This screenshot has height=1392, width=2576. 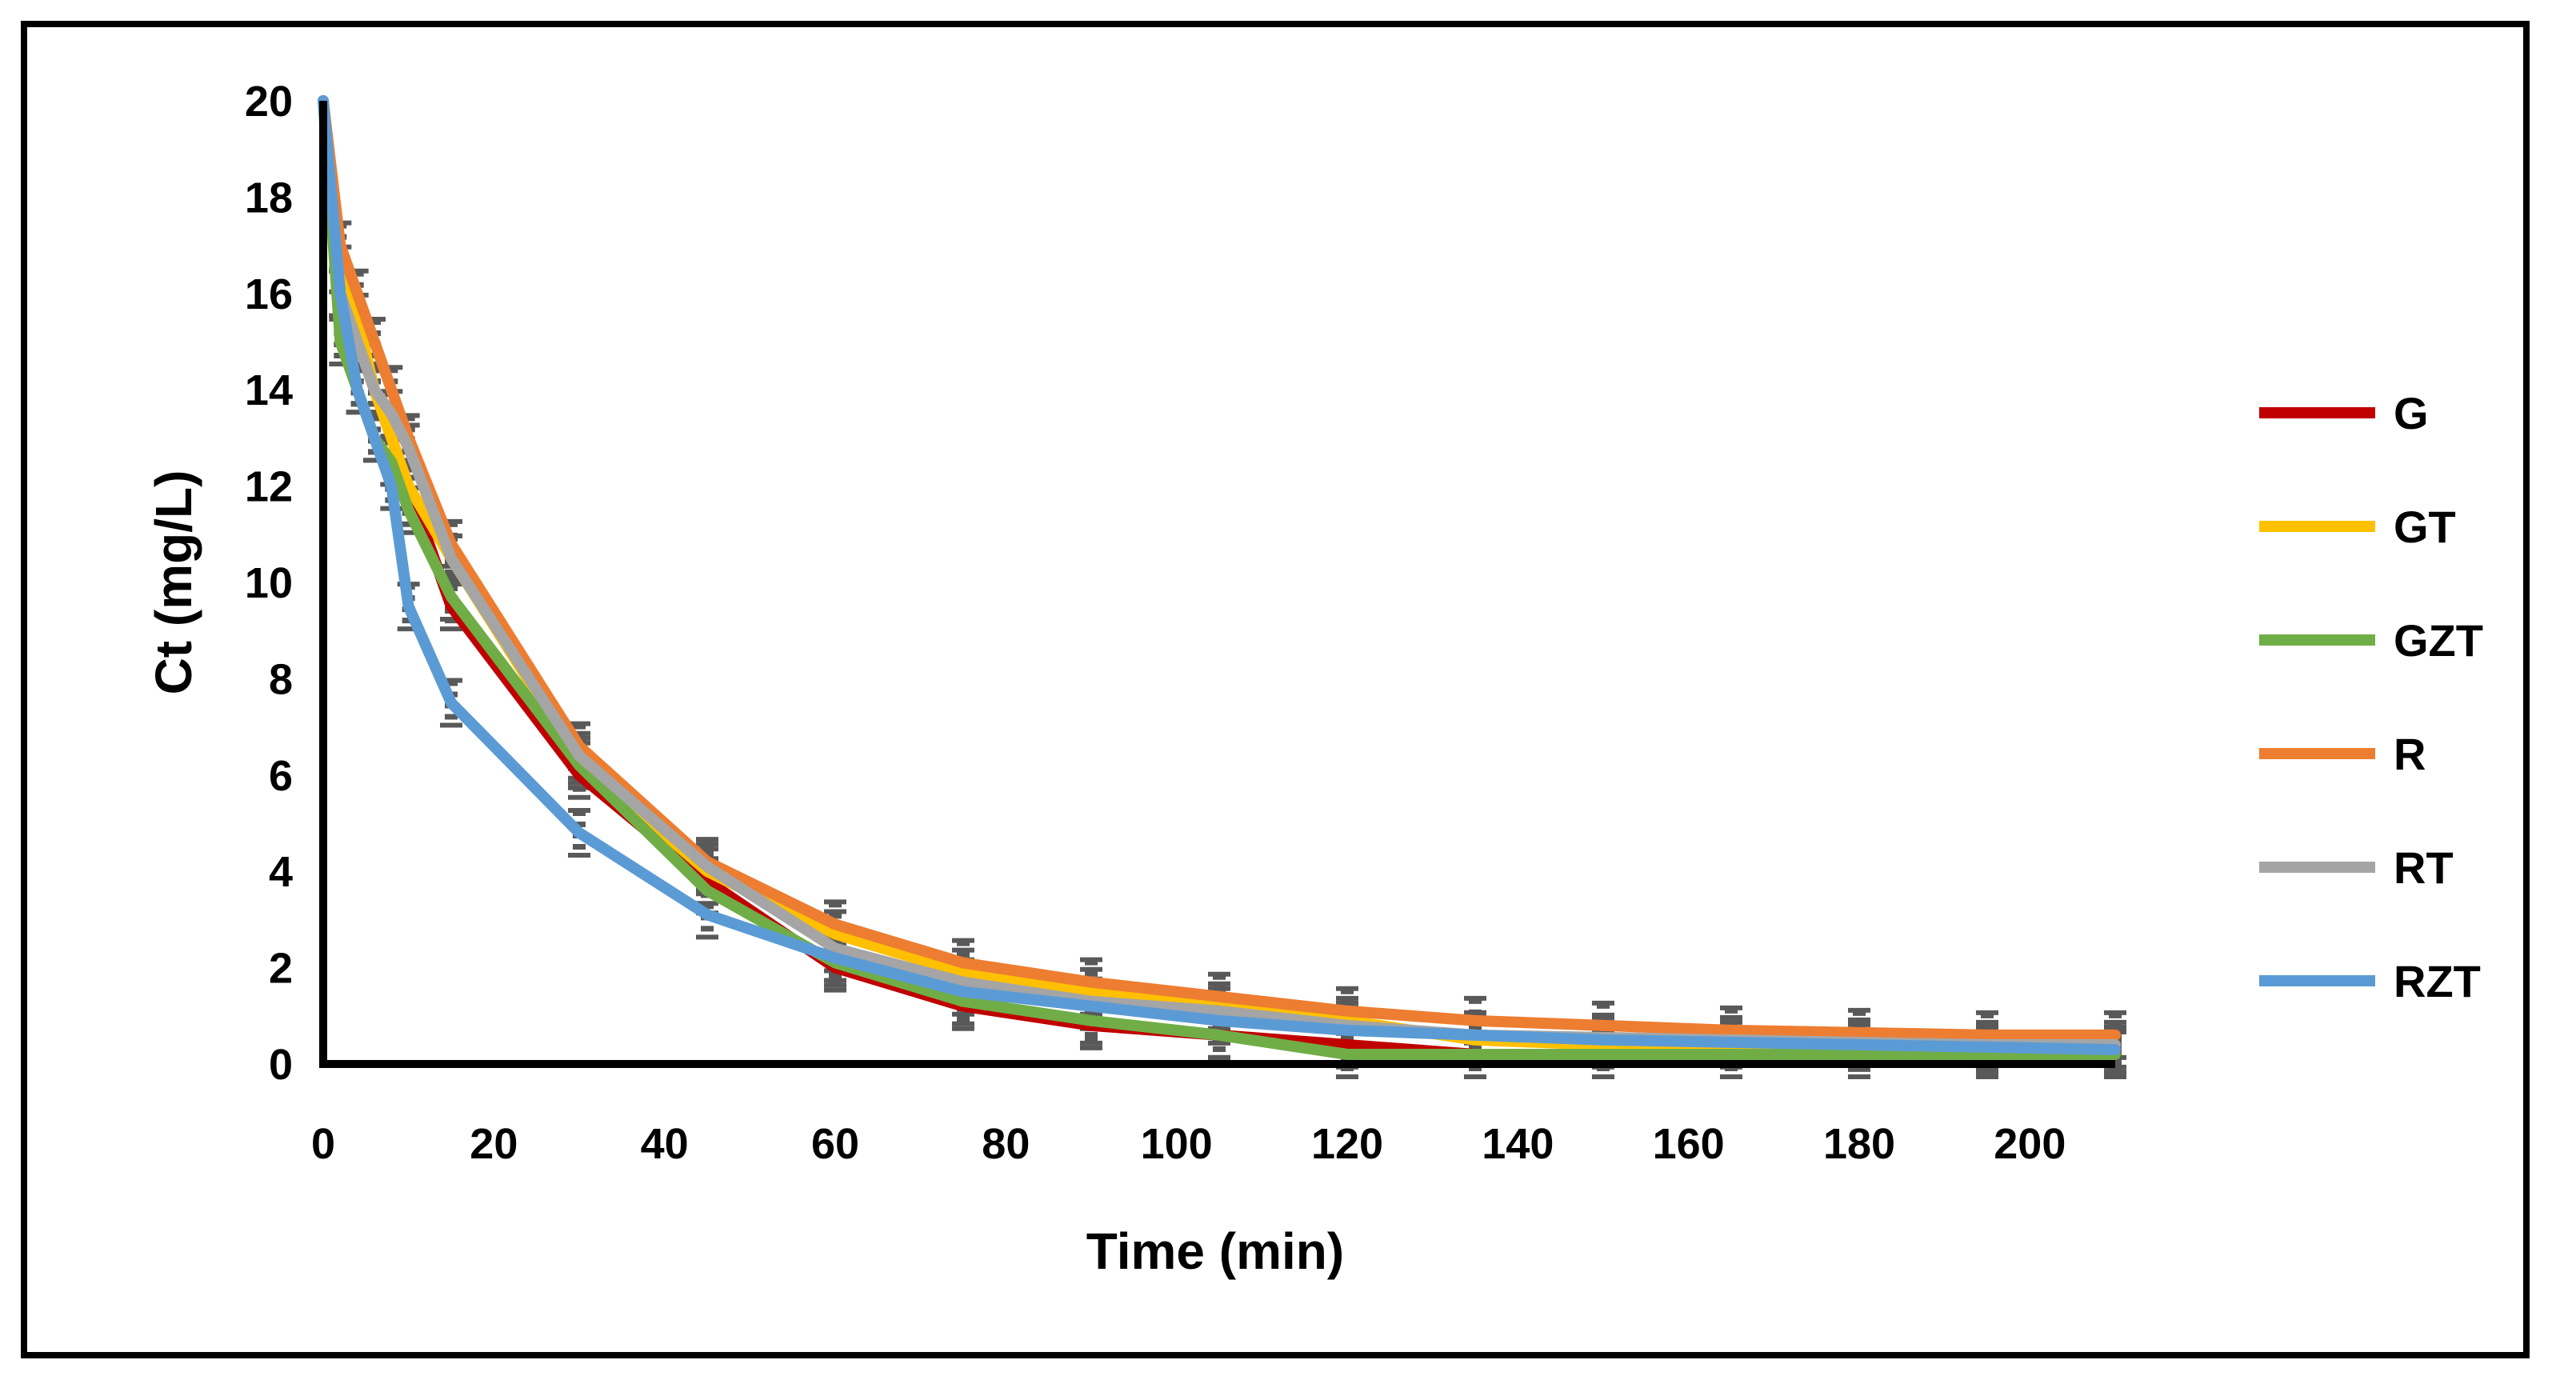 What do you see at coordinates (2370, 981) in the screenshot?
I see `legend-item: RZT` at bounding box center [2370, 981].